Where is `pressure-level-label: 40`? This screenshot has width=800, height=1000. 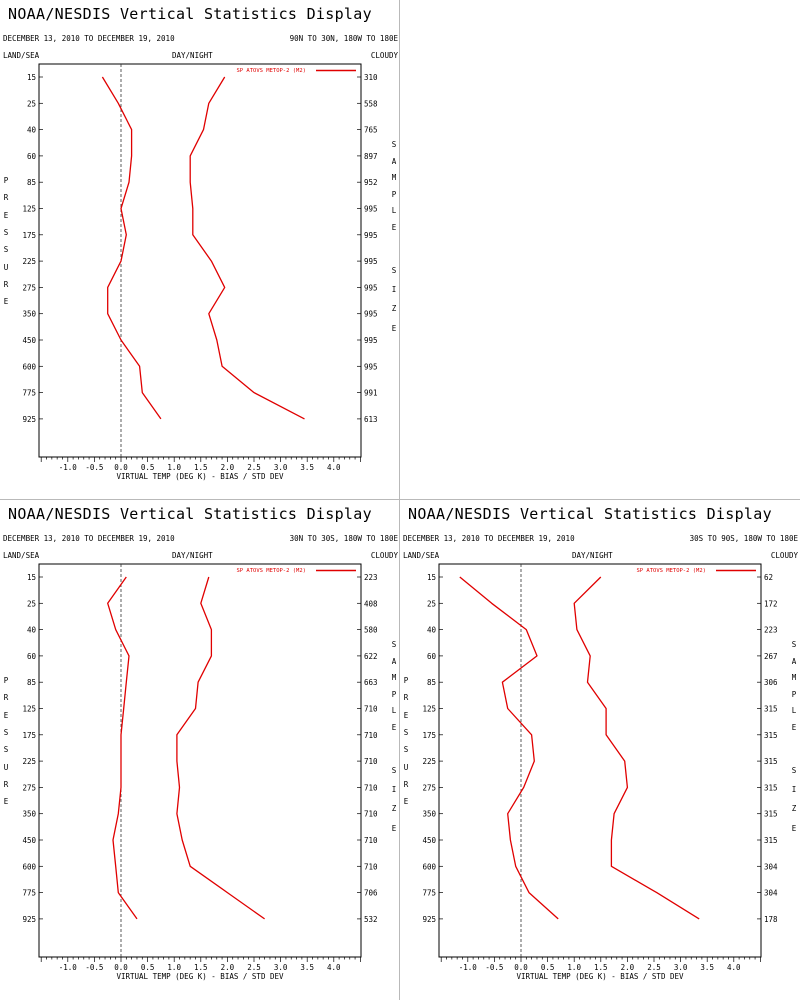 pressure-level-label: 40 is located at coordinates (432, 630).